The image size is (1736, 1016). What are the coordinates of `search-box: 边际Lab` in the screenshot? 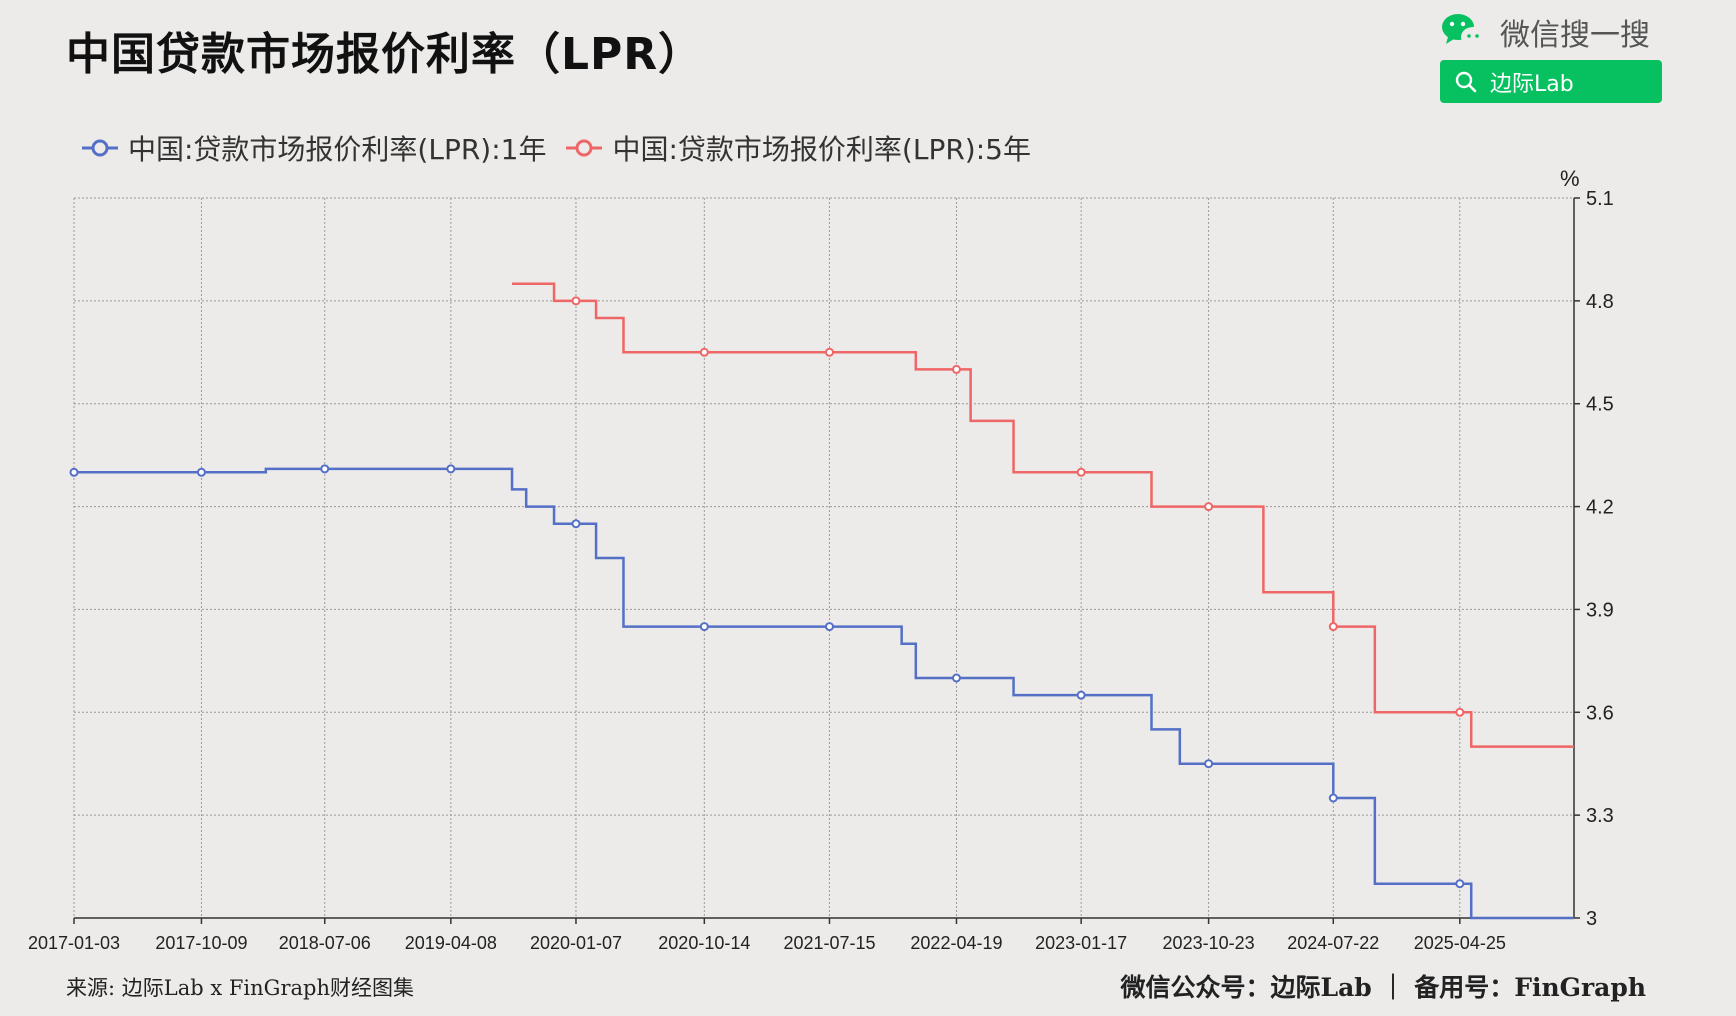 It's located at (1551, 81).